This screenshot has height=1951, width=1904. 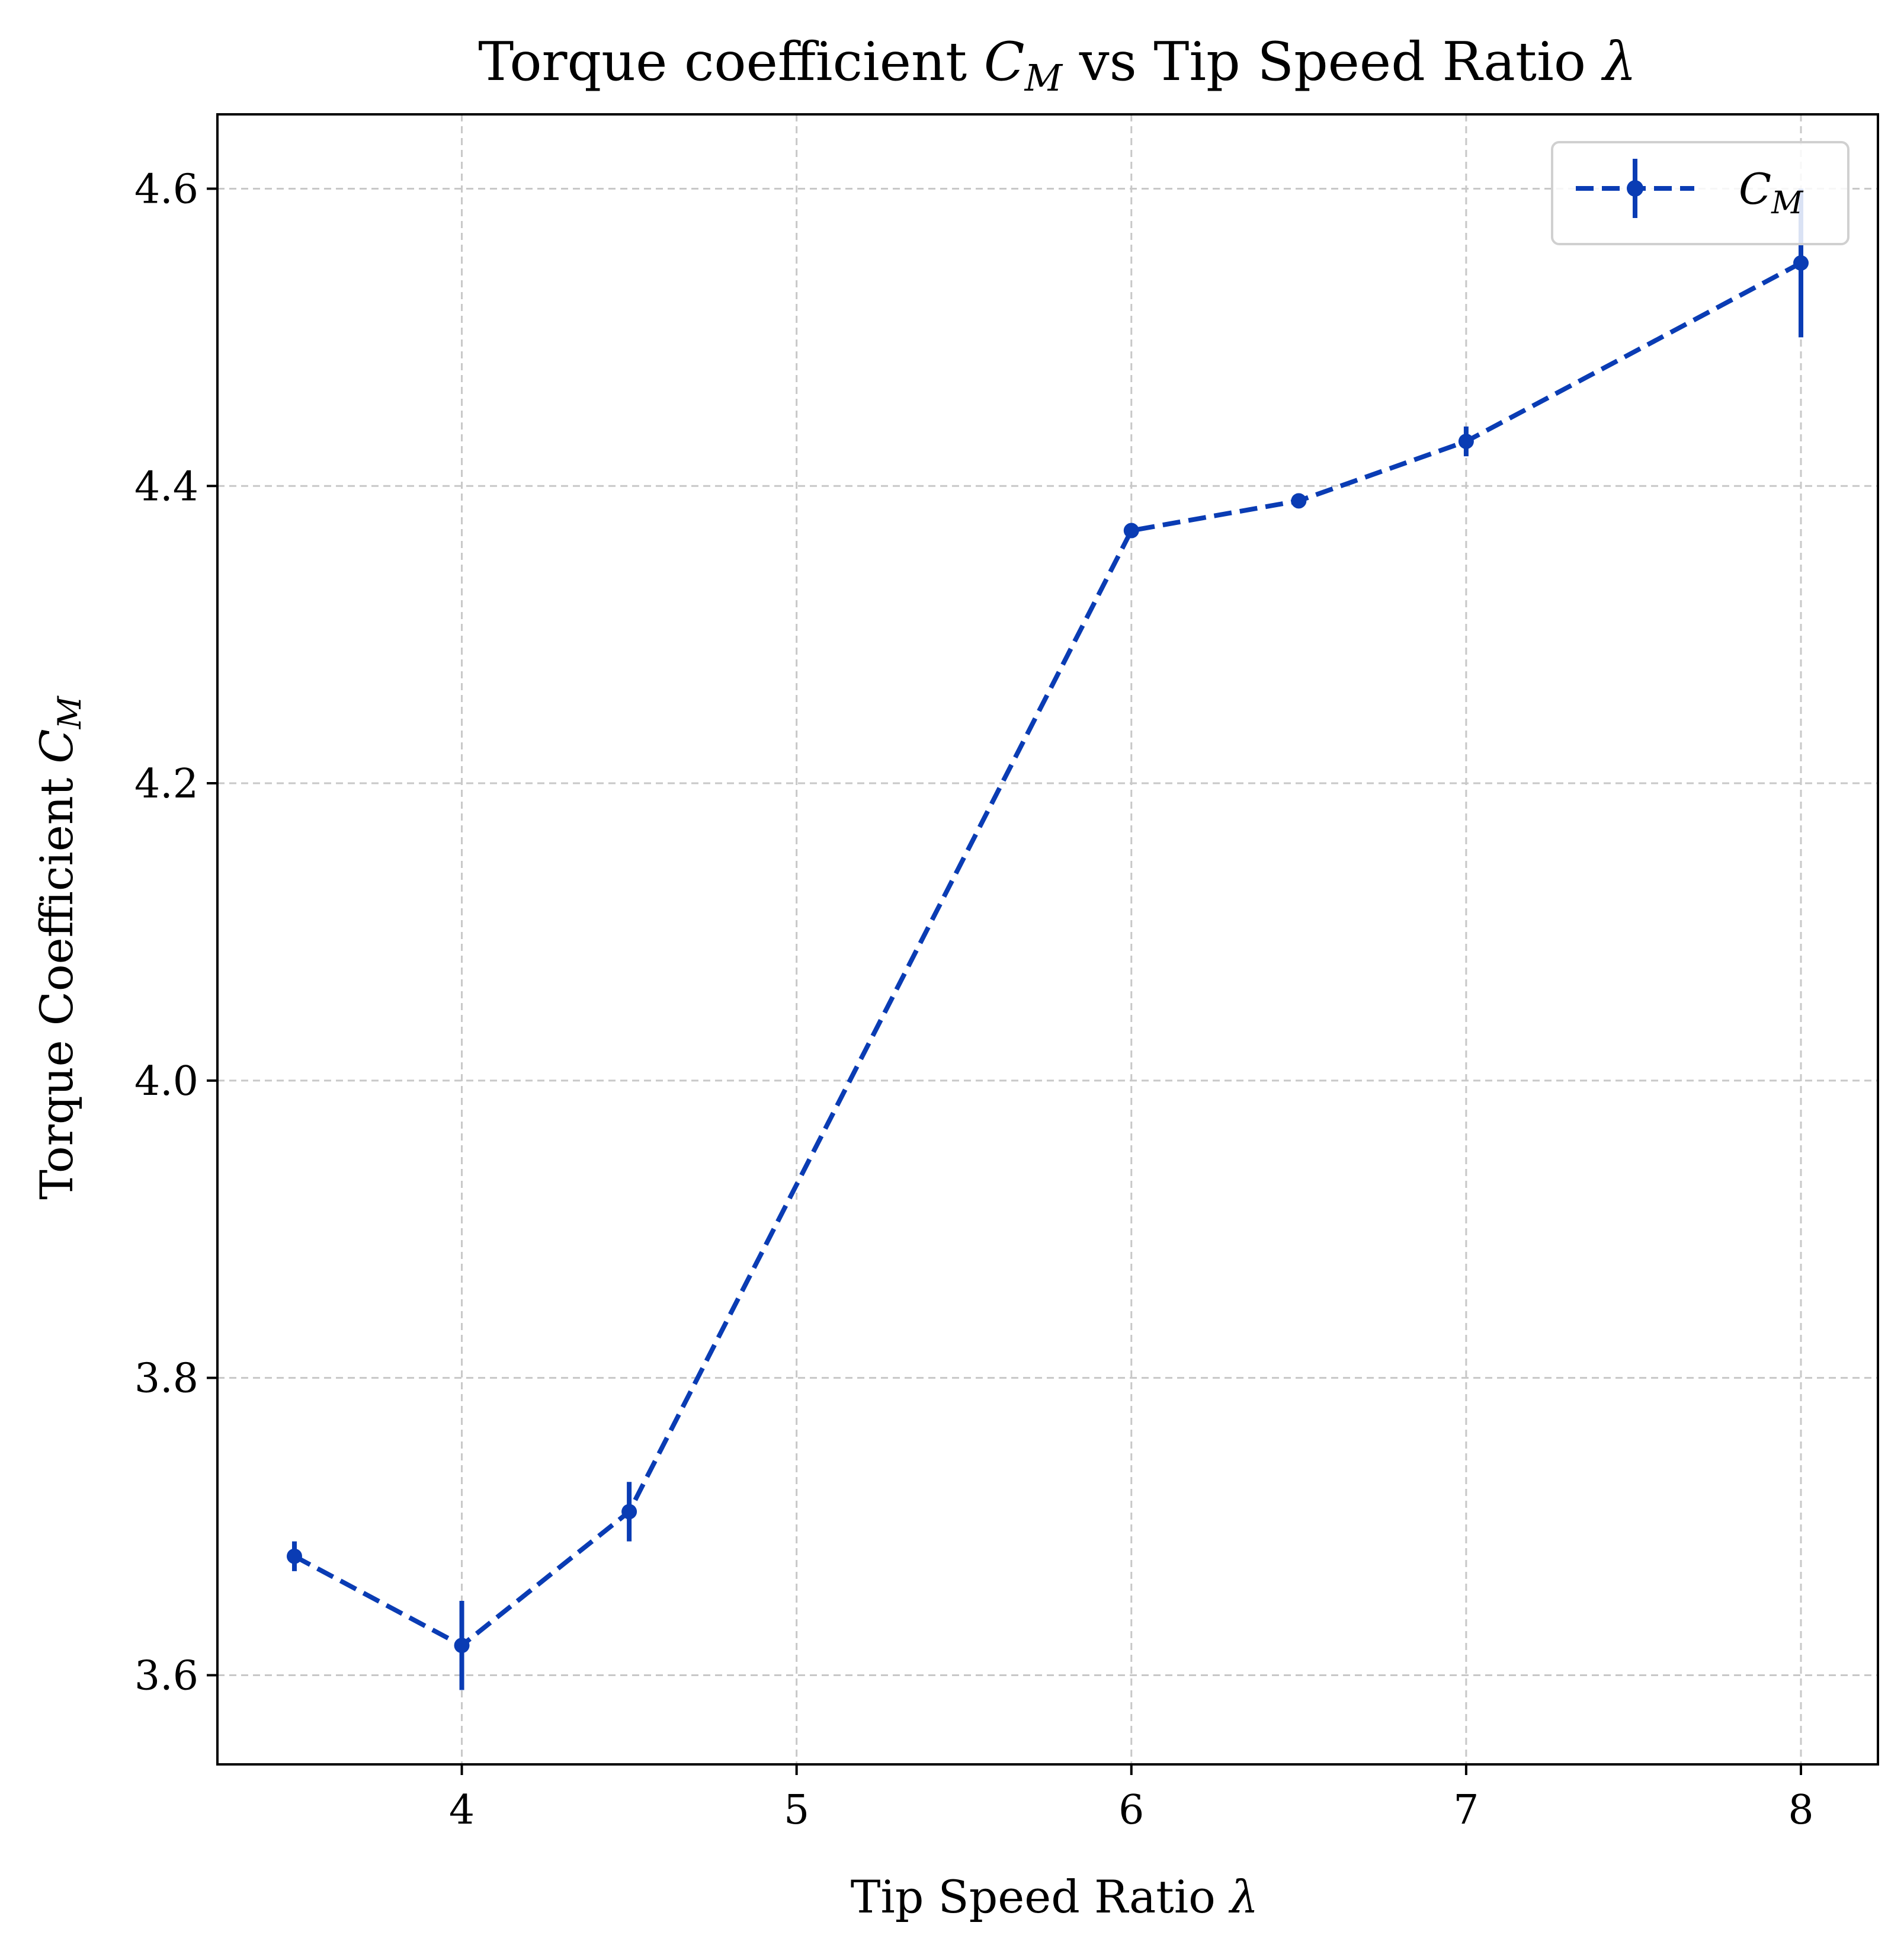 I want to click on x-tick-label: 5, so click(x=797, y=1811).